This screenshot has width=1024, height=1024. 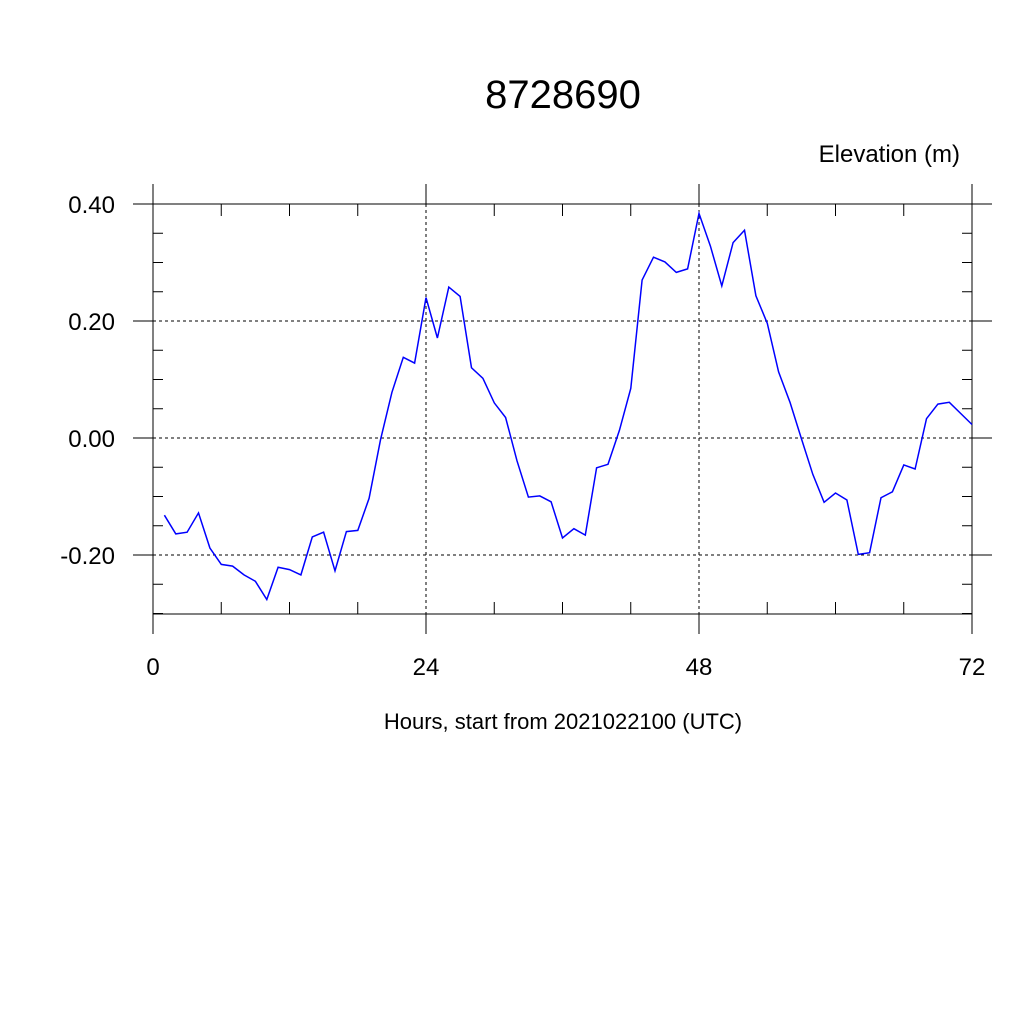 I want to click on x-tick-label: 48, so click(x=699, y=667).